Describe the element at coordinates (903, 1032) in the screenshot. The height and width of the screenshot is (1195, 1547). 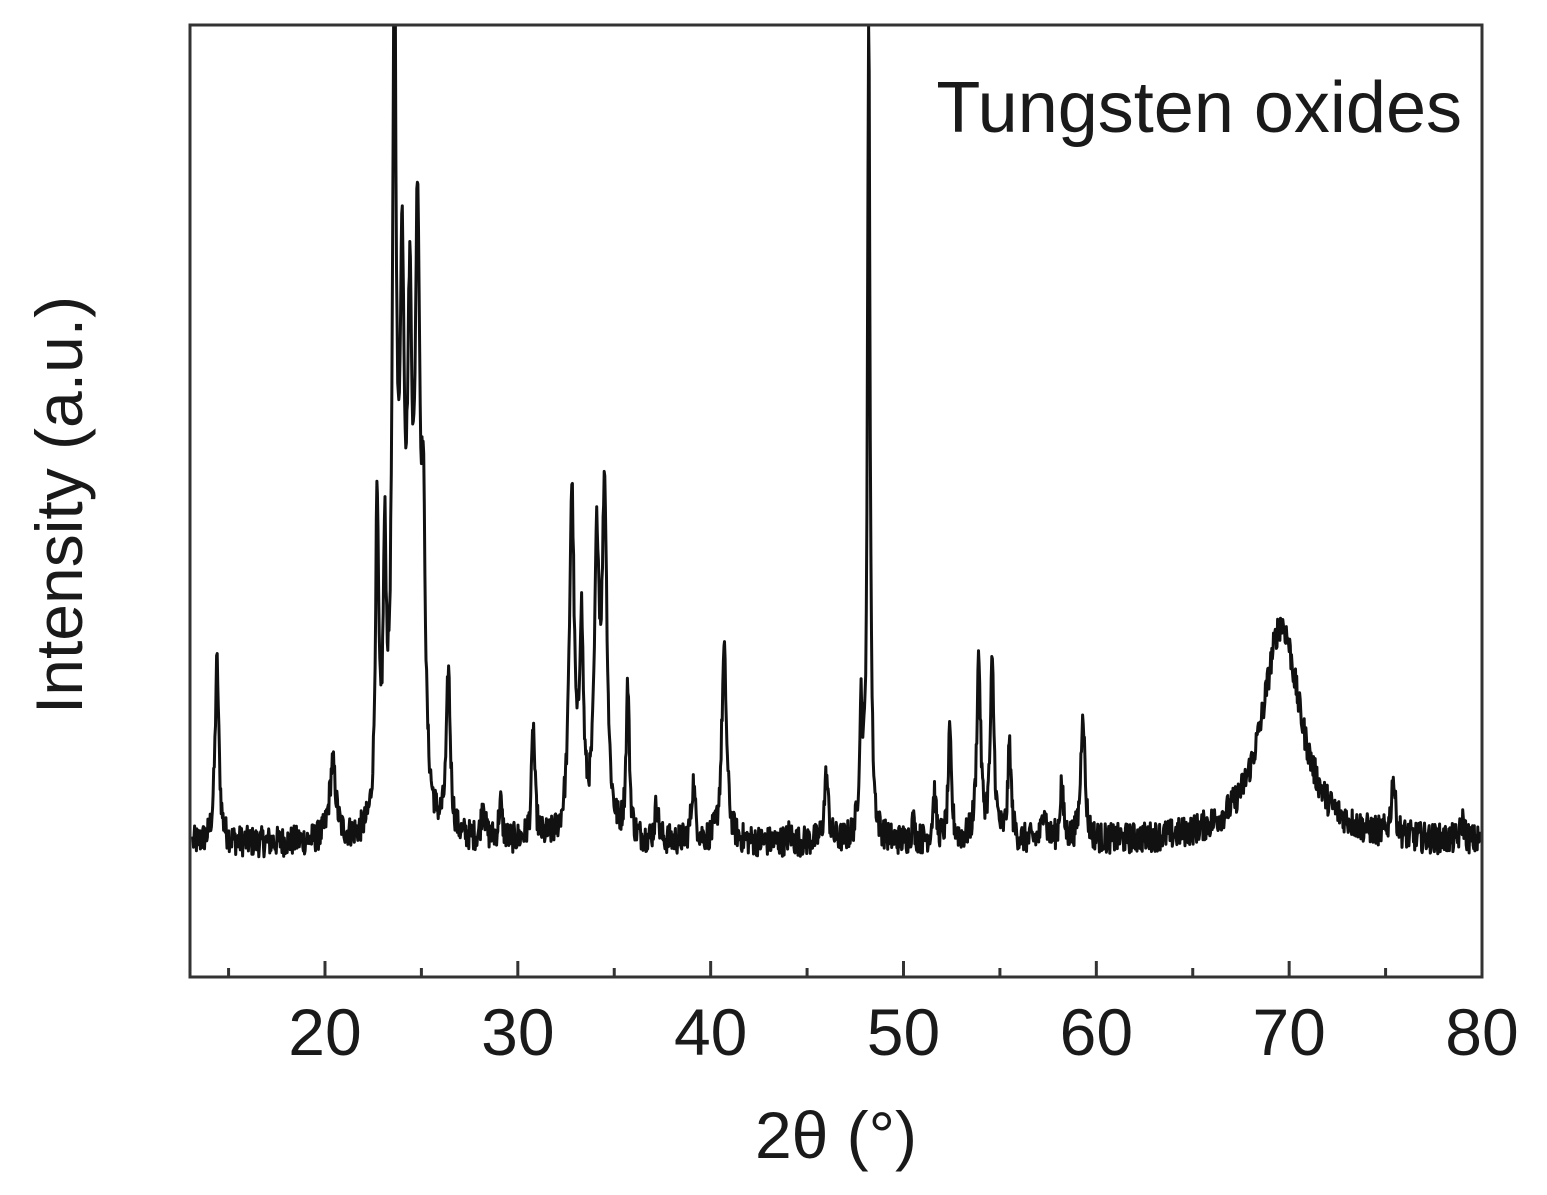
I see `x-tick-label: 50` at that location.